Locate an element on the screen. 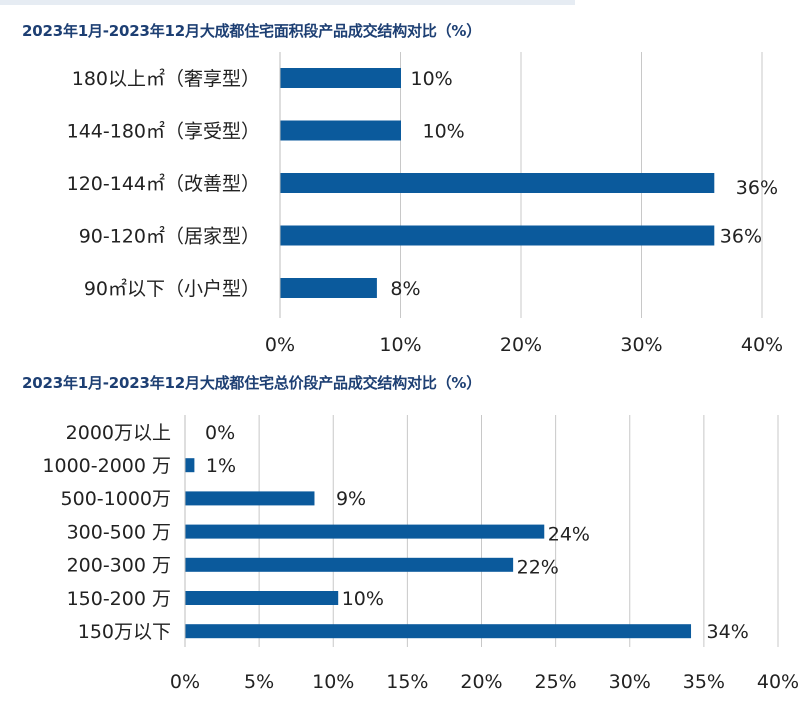  category-label: 500-1000万 is located at coordinates (116, 499).